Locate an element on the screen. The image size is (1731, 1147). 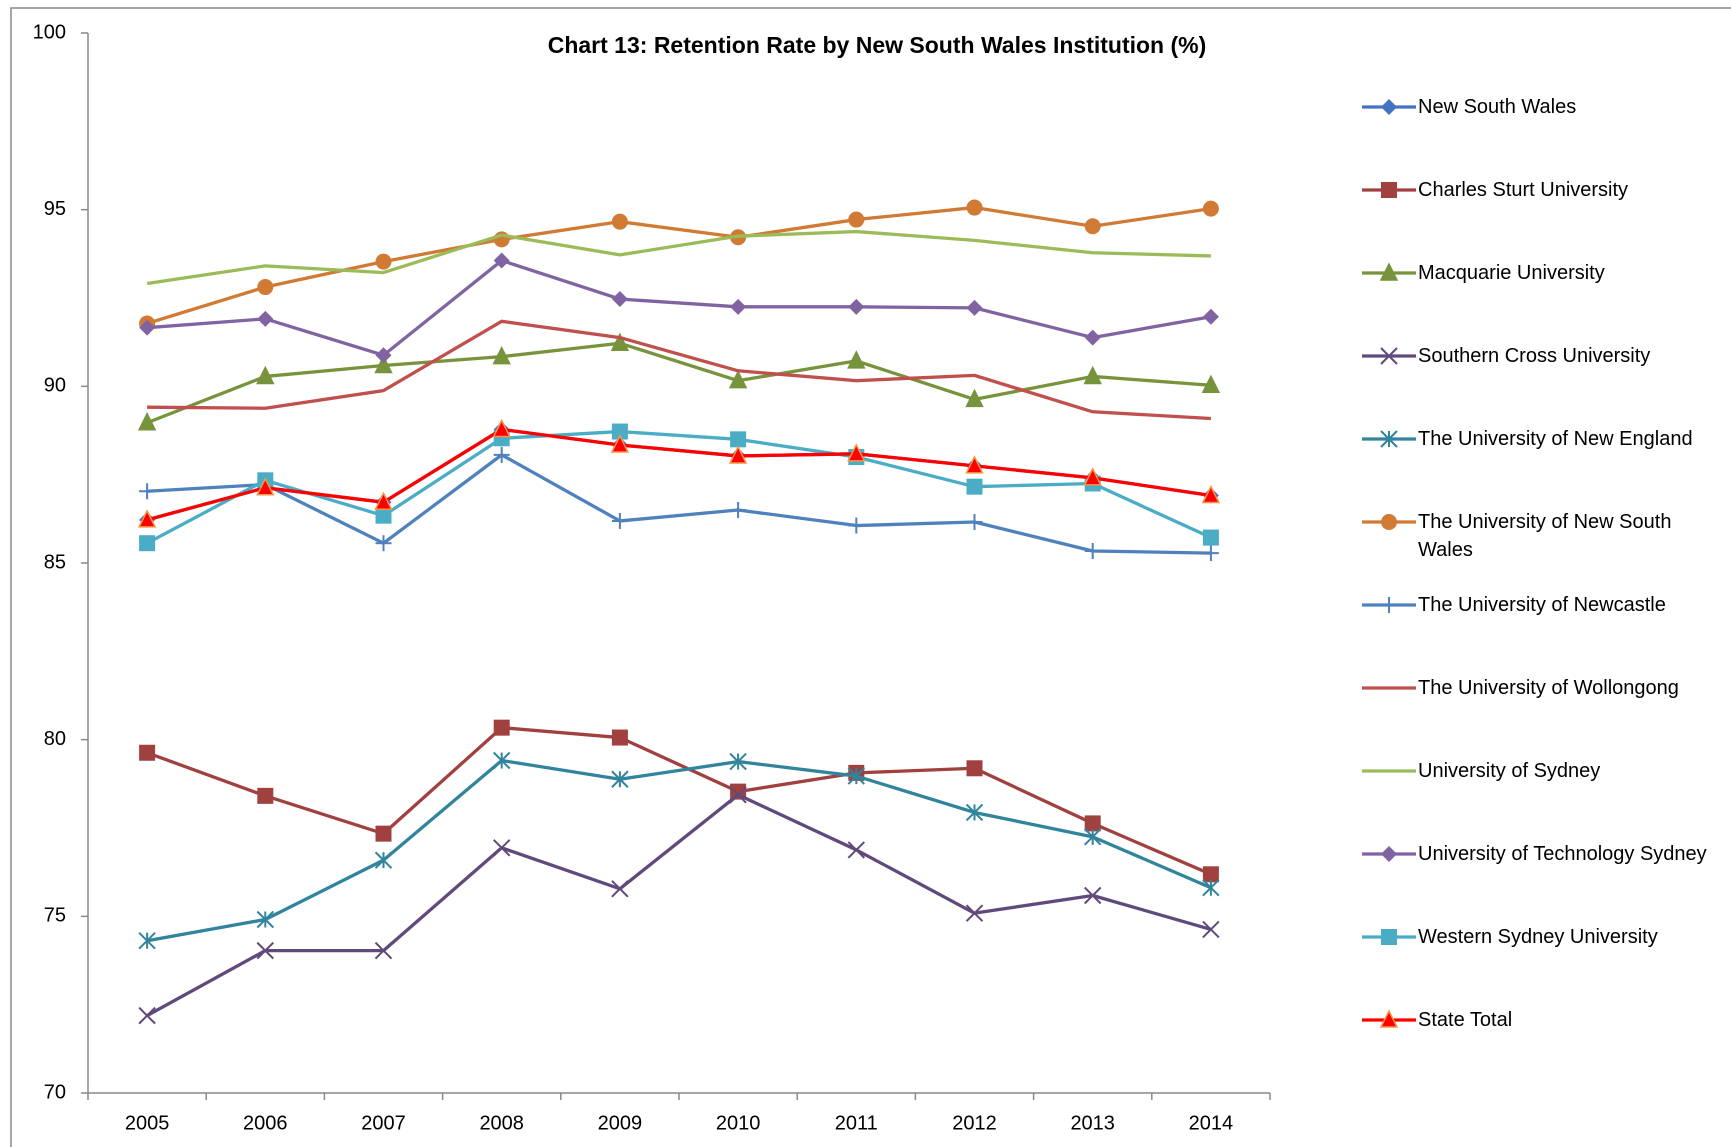
x-tick-label: 2014 is located at coordinates (1211, 1123).